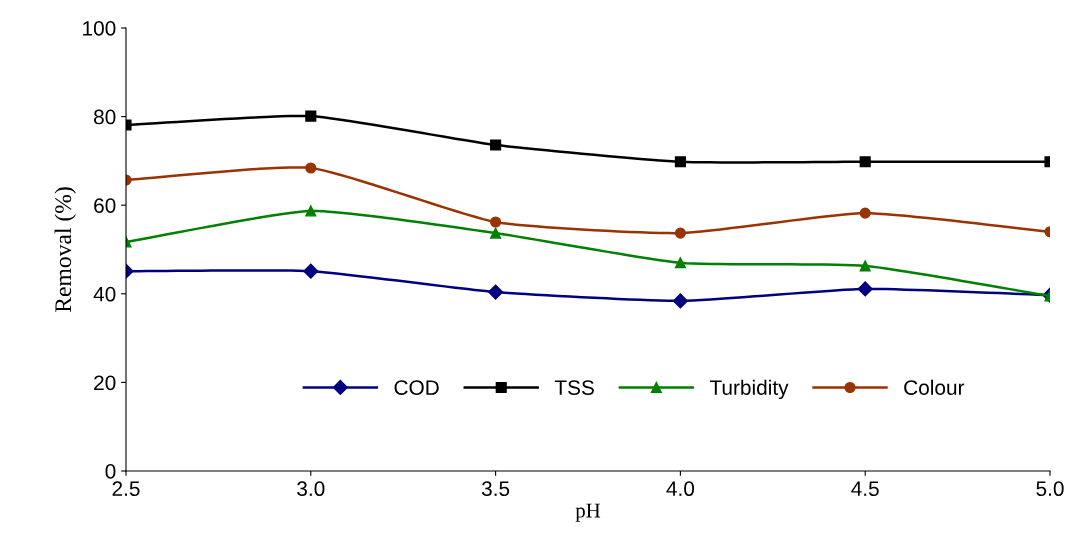 The image size is (1072, 536). What do you see at coordinates (865, 489) in the screenshot?
I see `x-tick-label: 4.5` at bounding box center [865, 489].